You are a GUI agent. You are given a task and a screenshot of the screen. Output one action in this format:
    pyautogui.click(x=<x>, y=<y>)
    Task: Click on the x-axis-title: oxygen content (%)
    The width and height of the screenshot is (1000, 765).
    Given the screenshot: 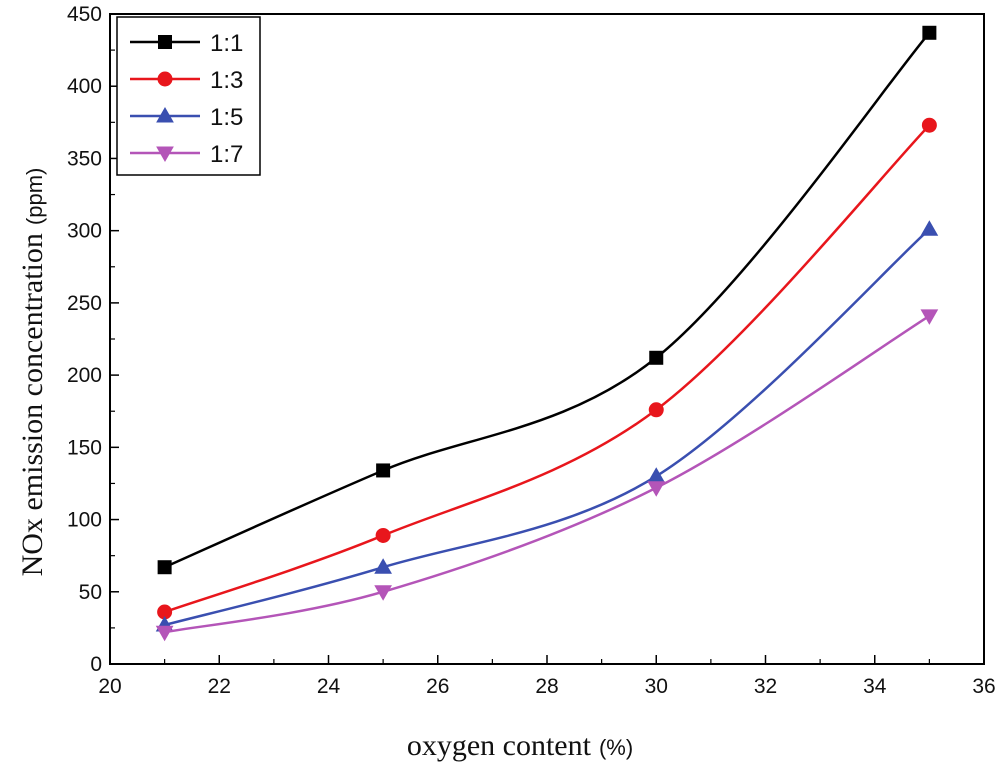 What is the action you would take?
    pyautogui.click(x=520, y=745)
    